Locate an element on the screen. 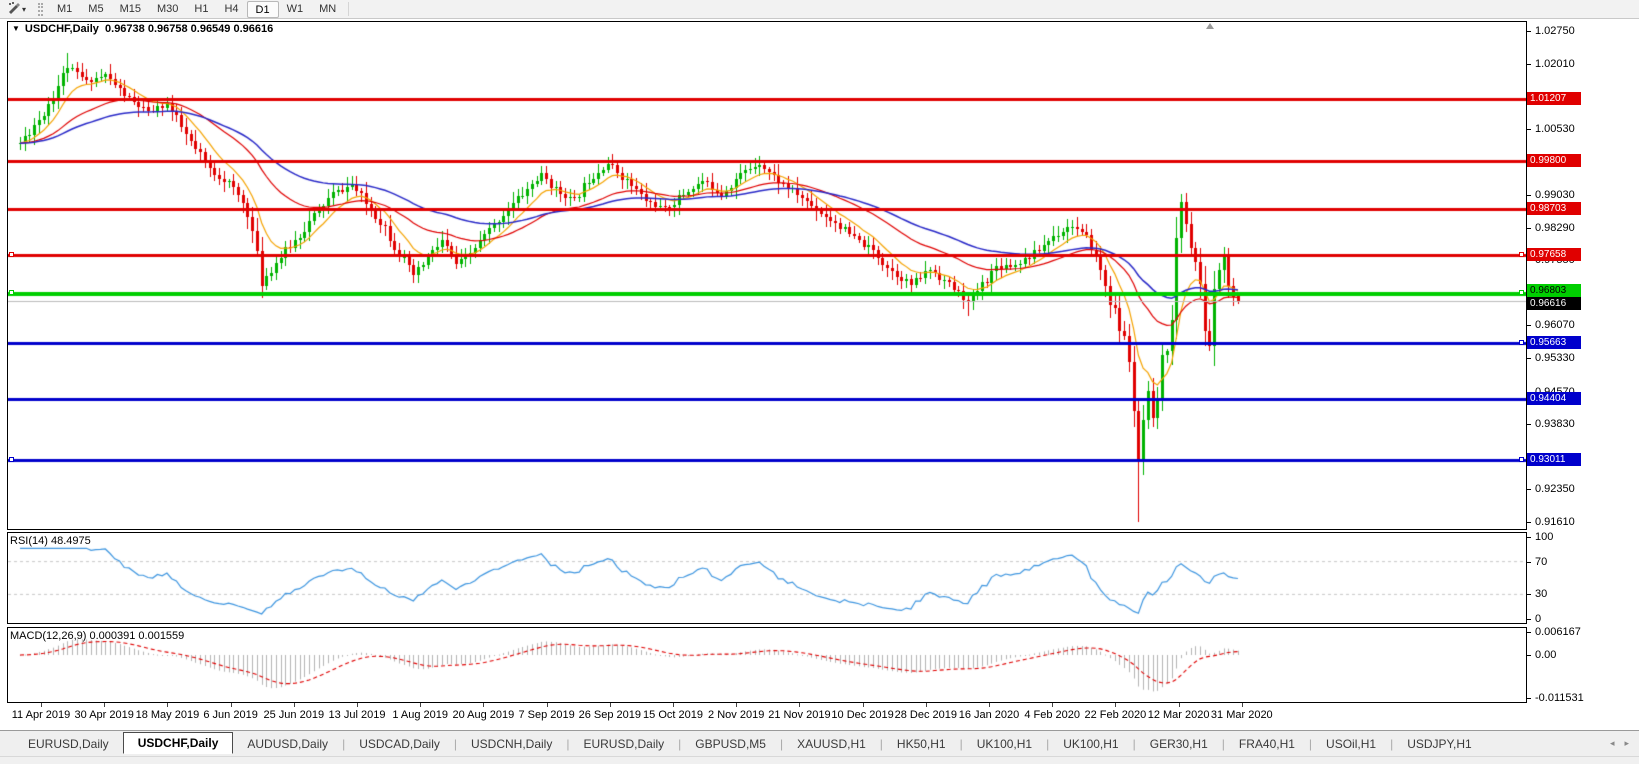 This screenshot has width=1639, height=764. hline-price-label: 0.93011 is located at coordinates (1554, 459).